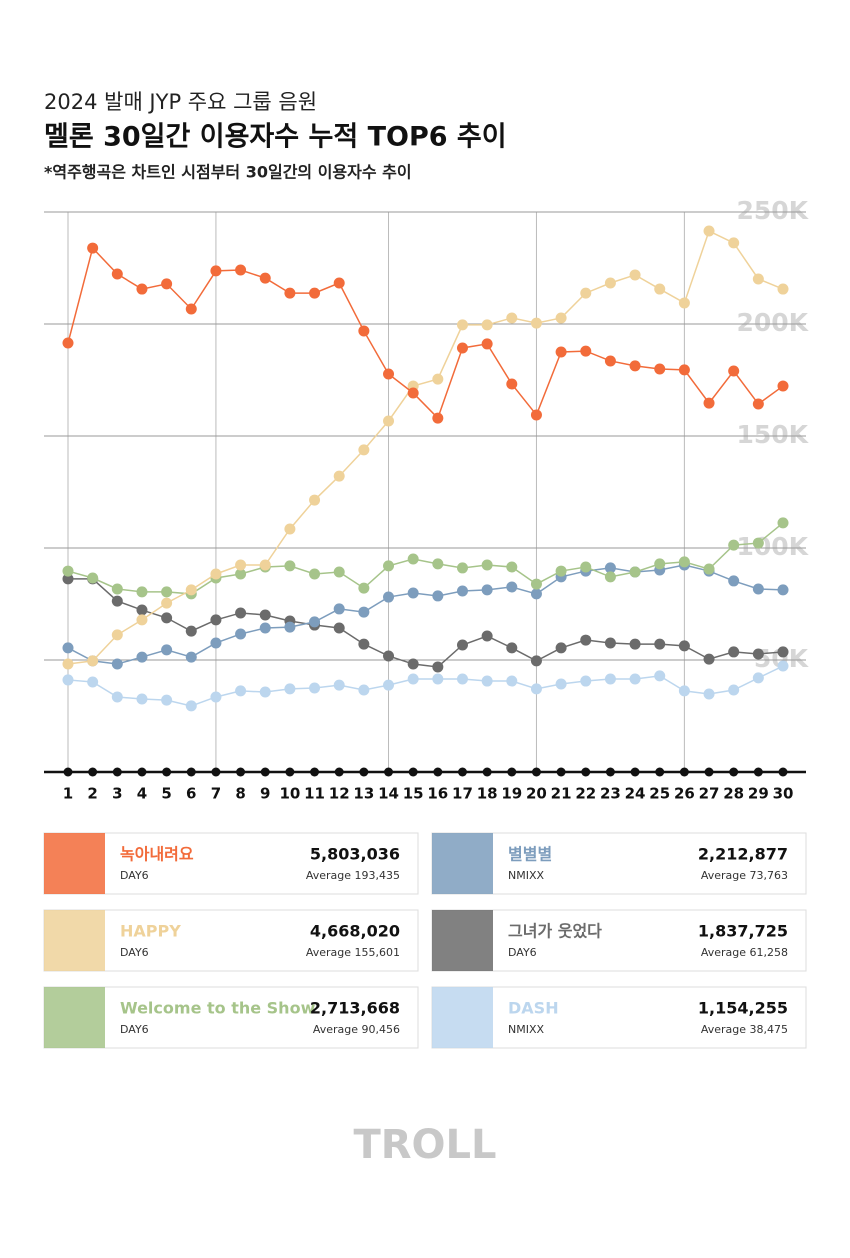 Image resolution: width=850 pixels, height=1258 pixels. Describe the element at coordinates (142, 794) in the screenshot. I see `x-tick-label: 4` at that location.